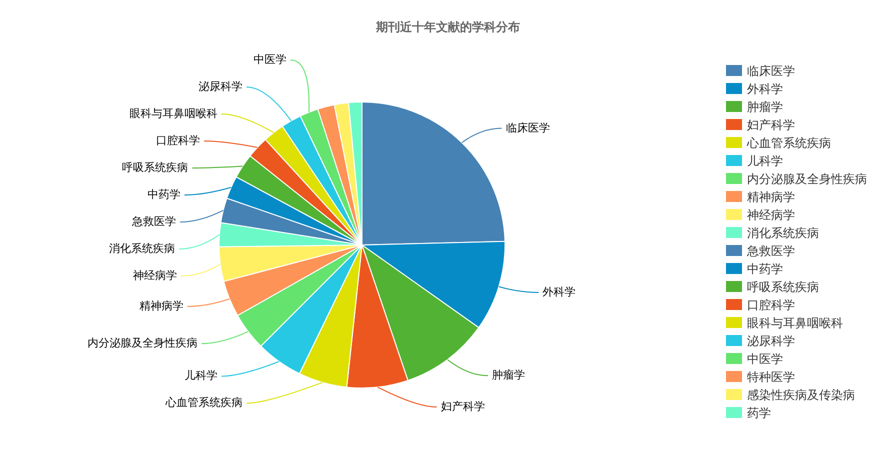 The height and width of the screenshot is (454, 896). What do you see at coordinates (155, 167) in the screenshot?
I see `slice-label: 呼吸系统疾病` at bounding box center [155, 167].